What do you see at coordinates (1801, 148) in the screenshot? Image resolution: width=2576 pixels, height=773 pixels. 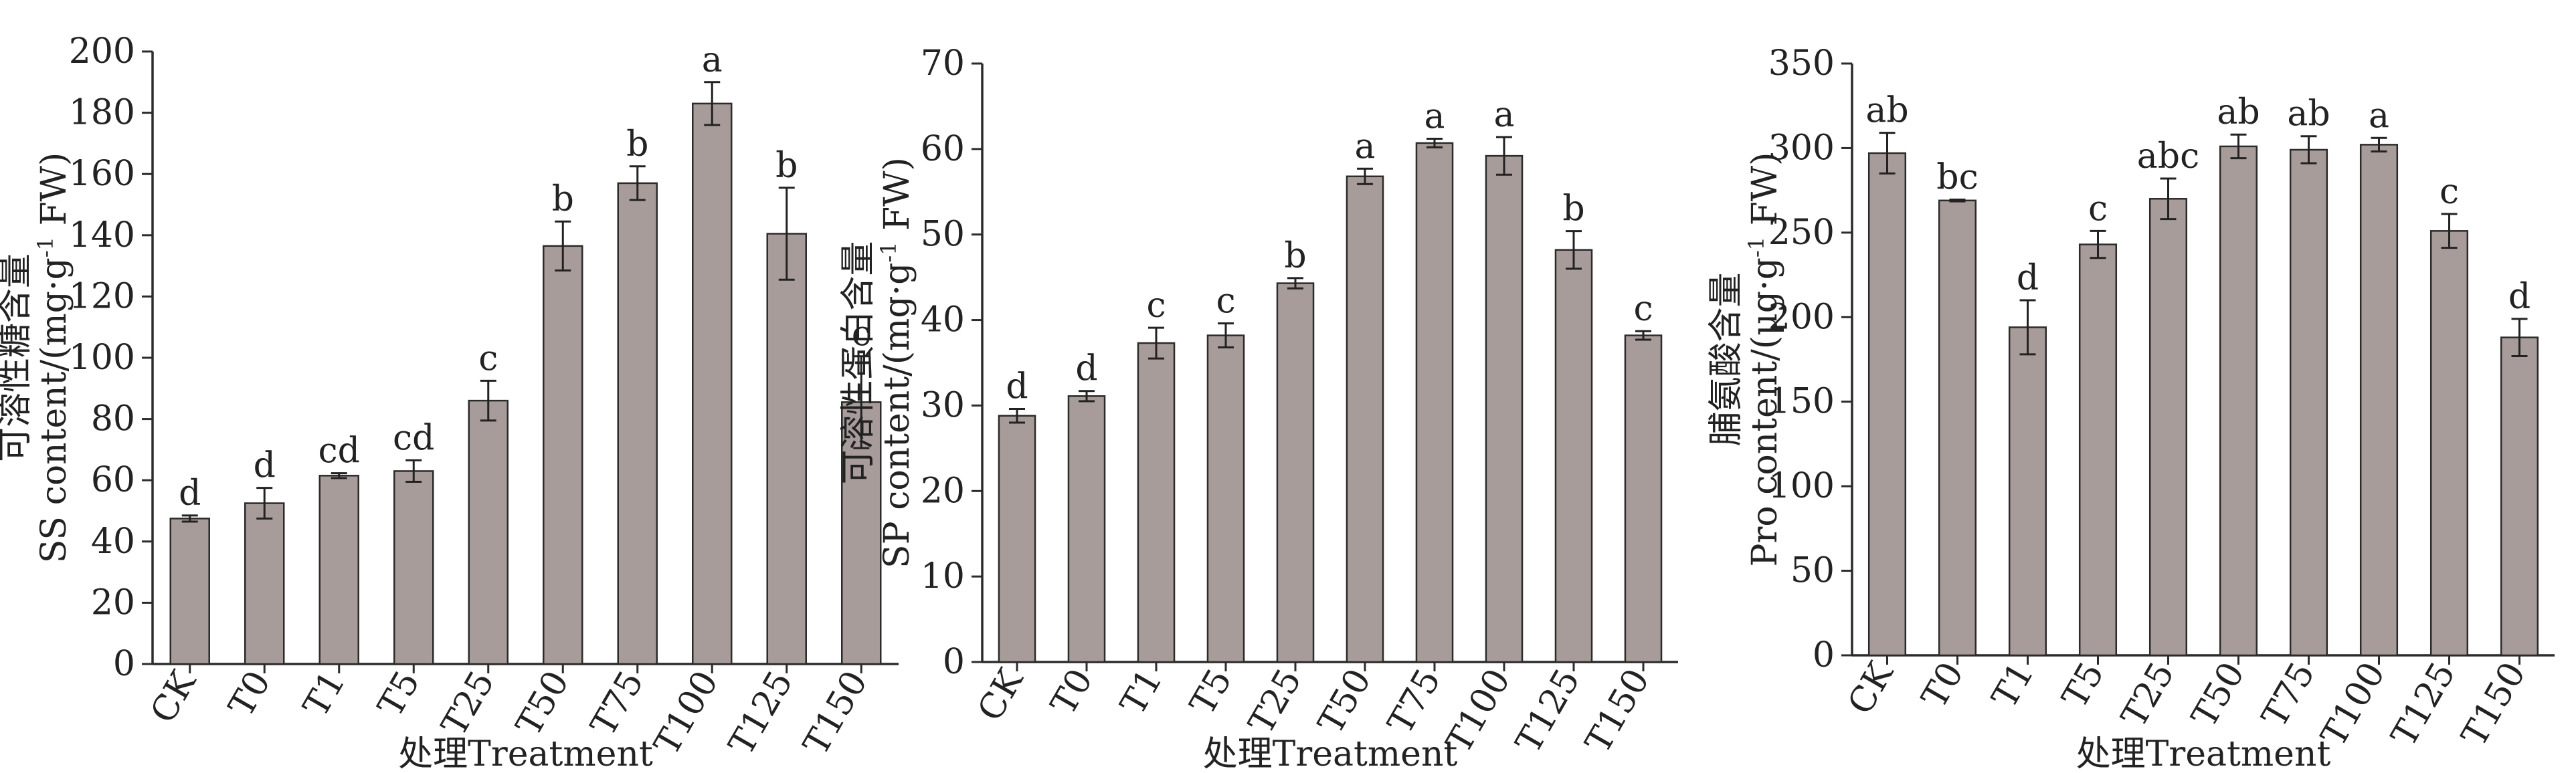 I see `y-tick-label: 300` at bounding box center [1801, 148].